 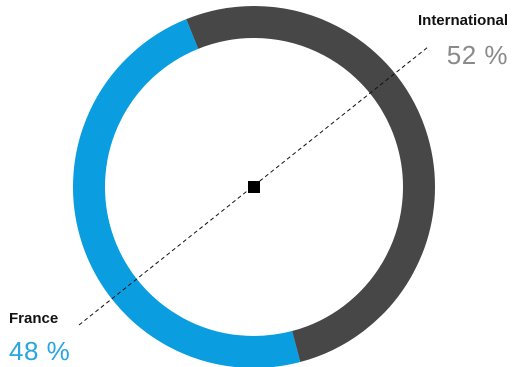 I want to click on legend-label-france: France, so click(x=34, y=318).